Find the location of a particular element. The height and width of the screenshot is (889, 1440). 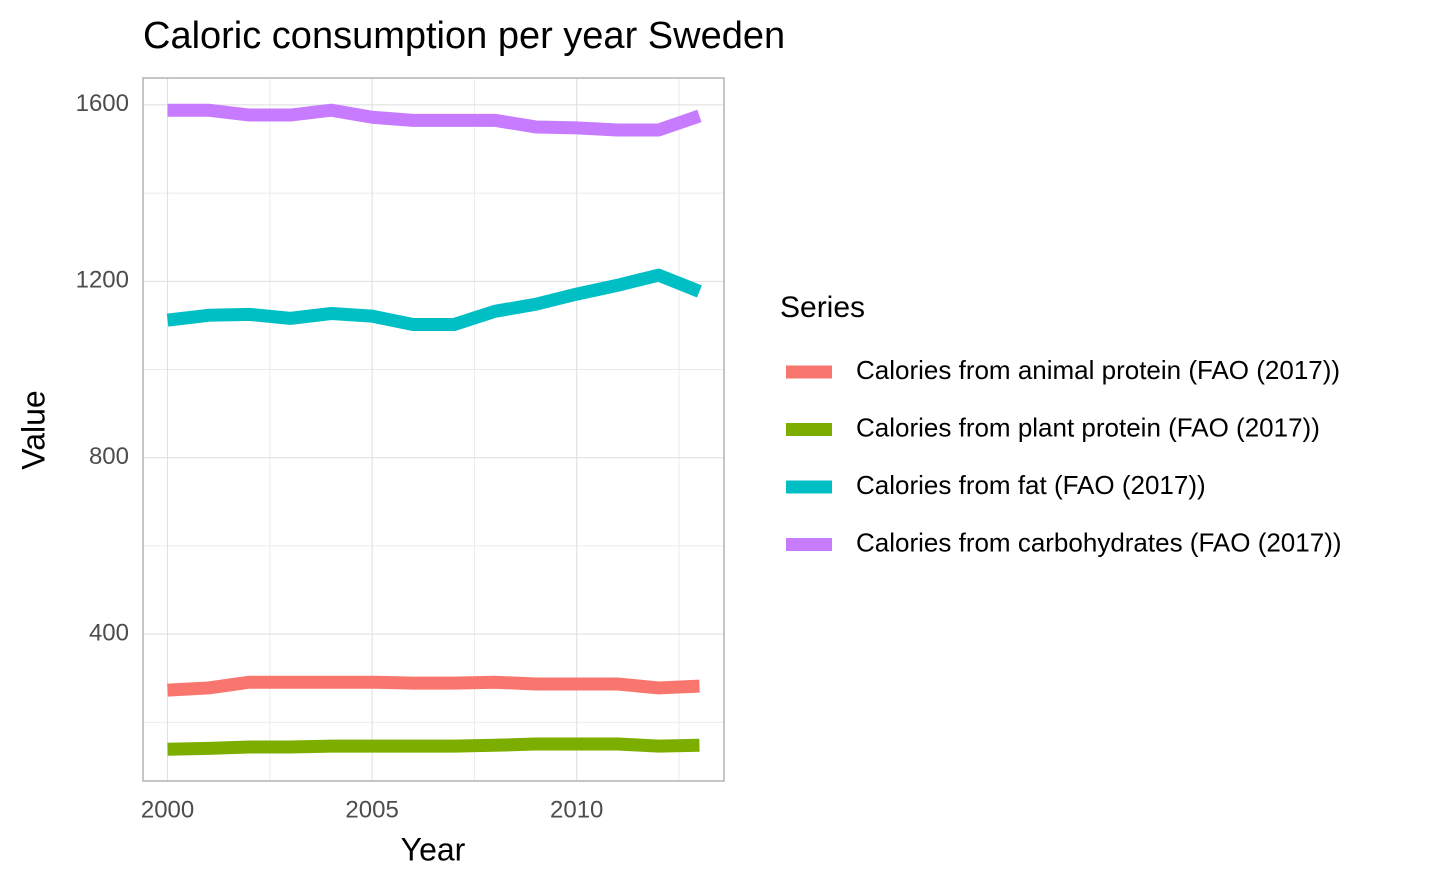

x-tick-label: 2010 is located at coordinates (576, 809).